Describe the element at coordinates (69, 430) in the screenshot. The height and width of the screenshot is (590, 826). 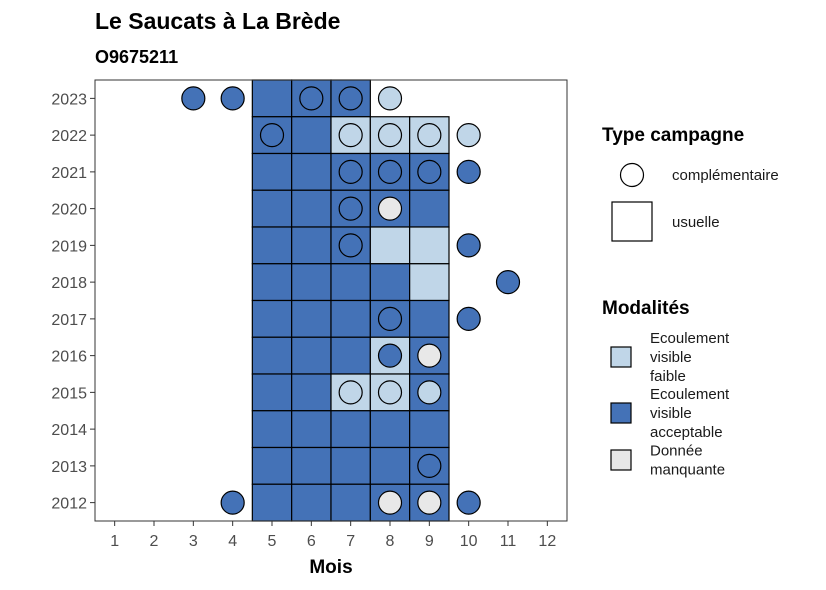
I see `y-tick-label: 2014` at that location.